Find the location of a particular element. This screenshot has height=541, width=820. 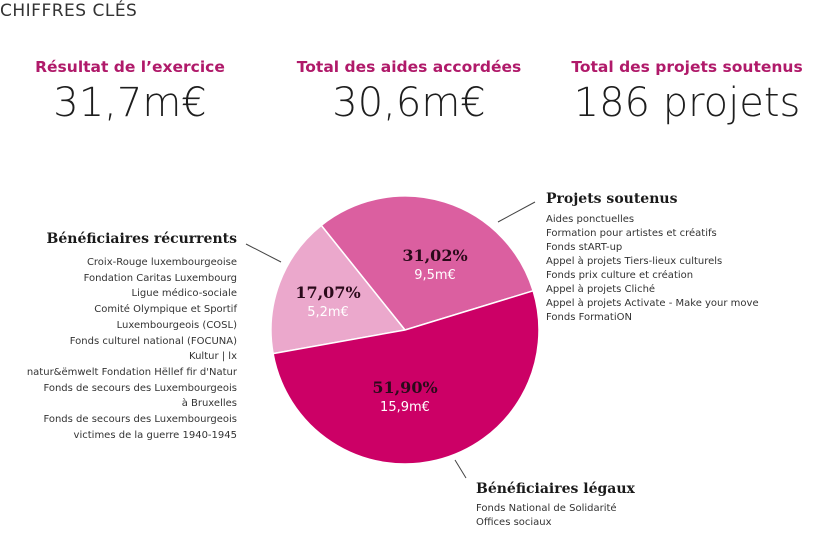

slice-percent: 51,90% is located at coordinates (405, 387).